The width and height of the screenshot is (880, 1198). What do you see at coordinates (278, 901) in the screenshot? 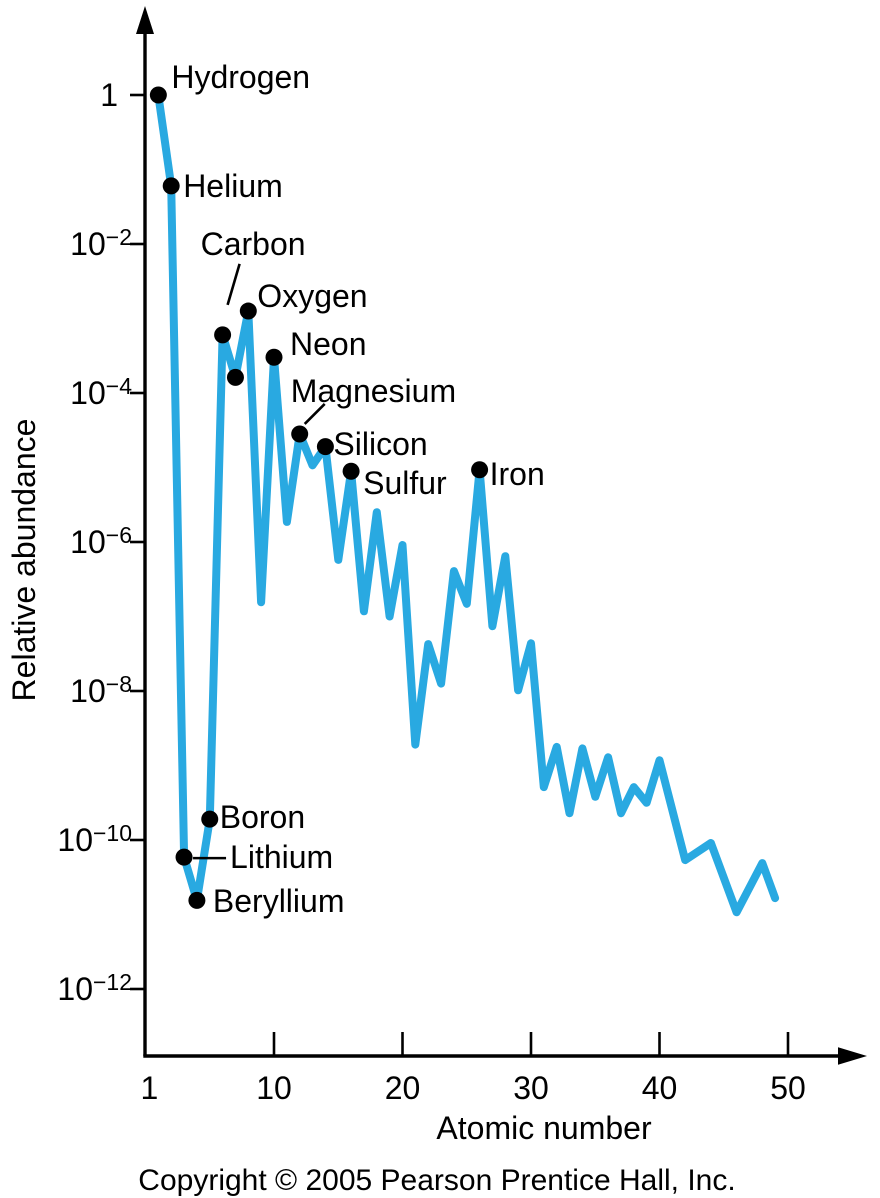
I see `element-label-beryllium: Beryllium` at bounding box center [278, 901].